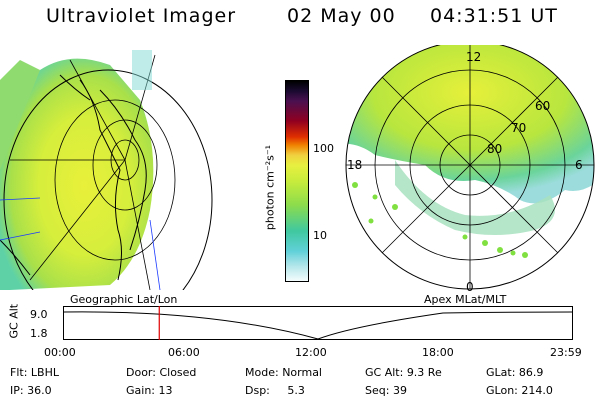 The height and width of the screenshot is (400, 600). I want to click on status-door: Door: Closed, so click(161, 372).